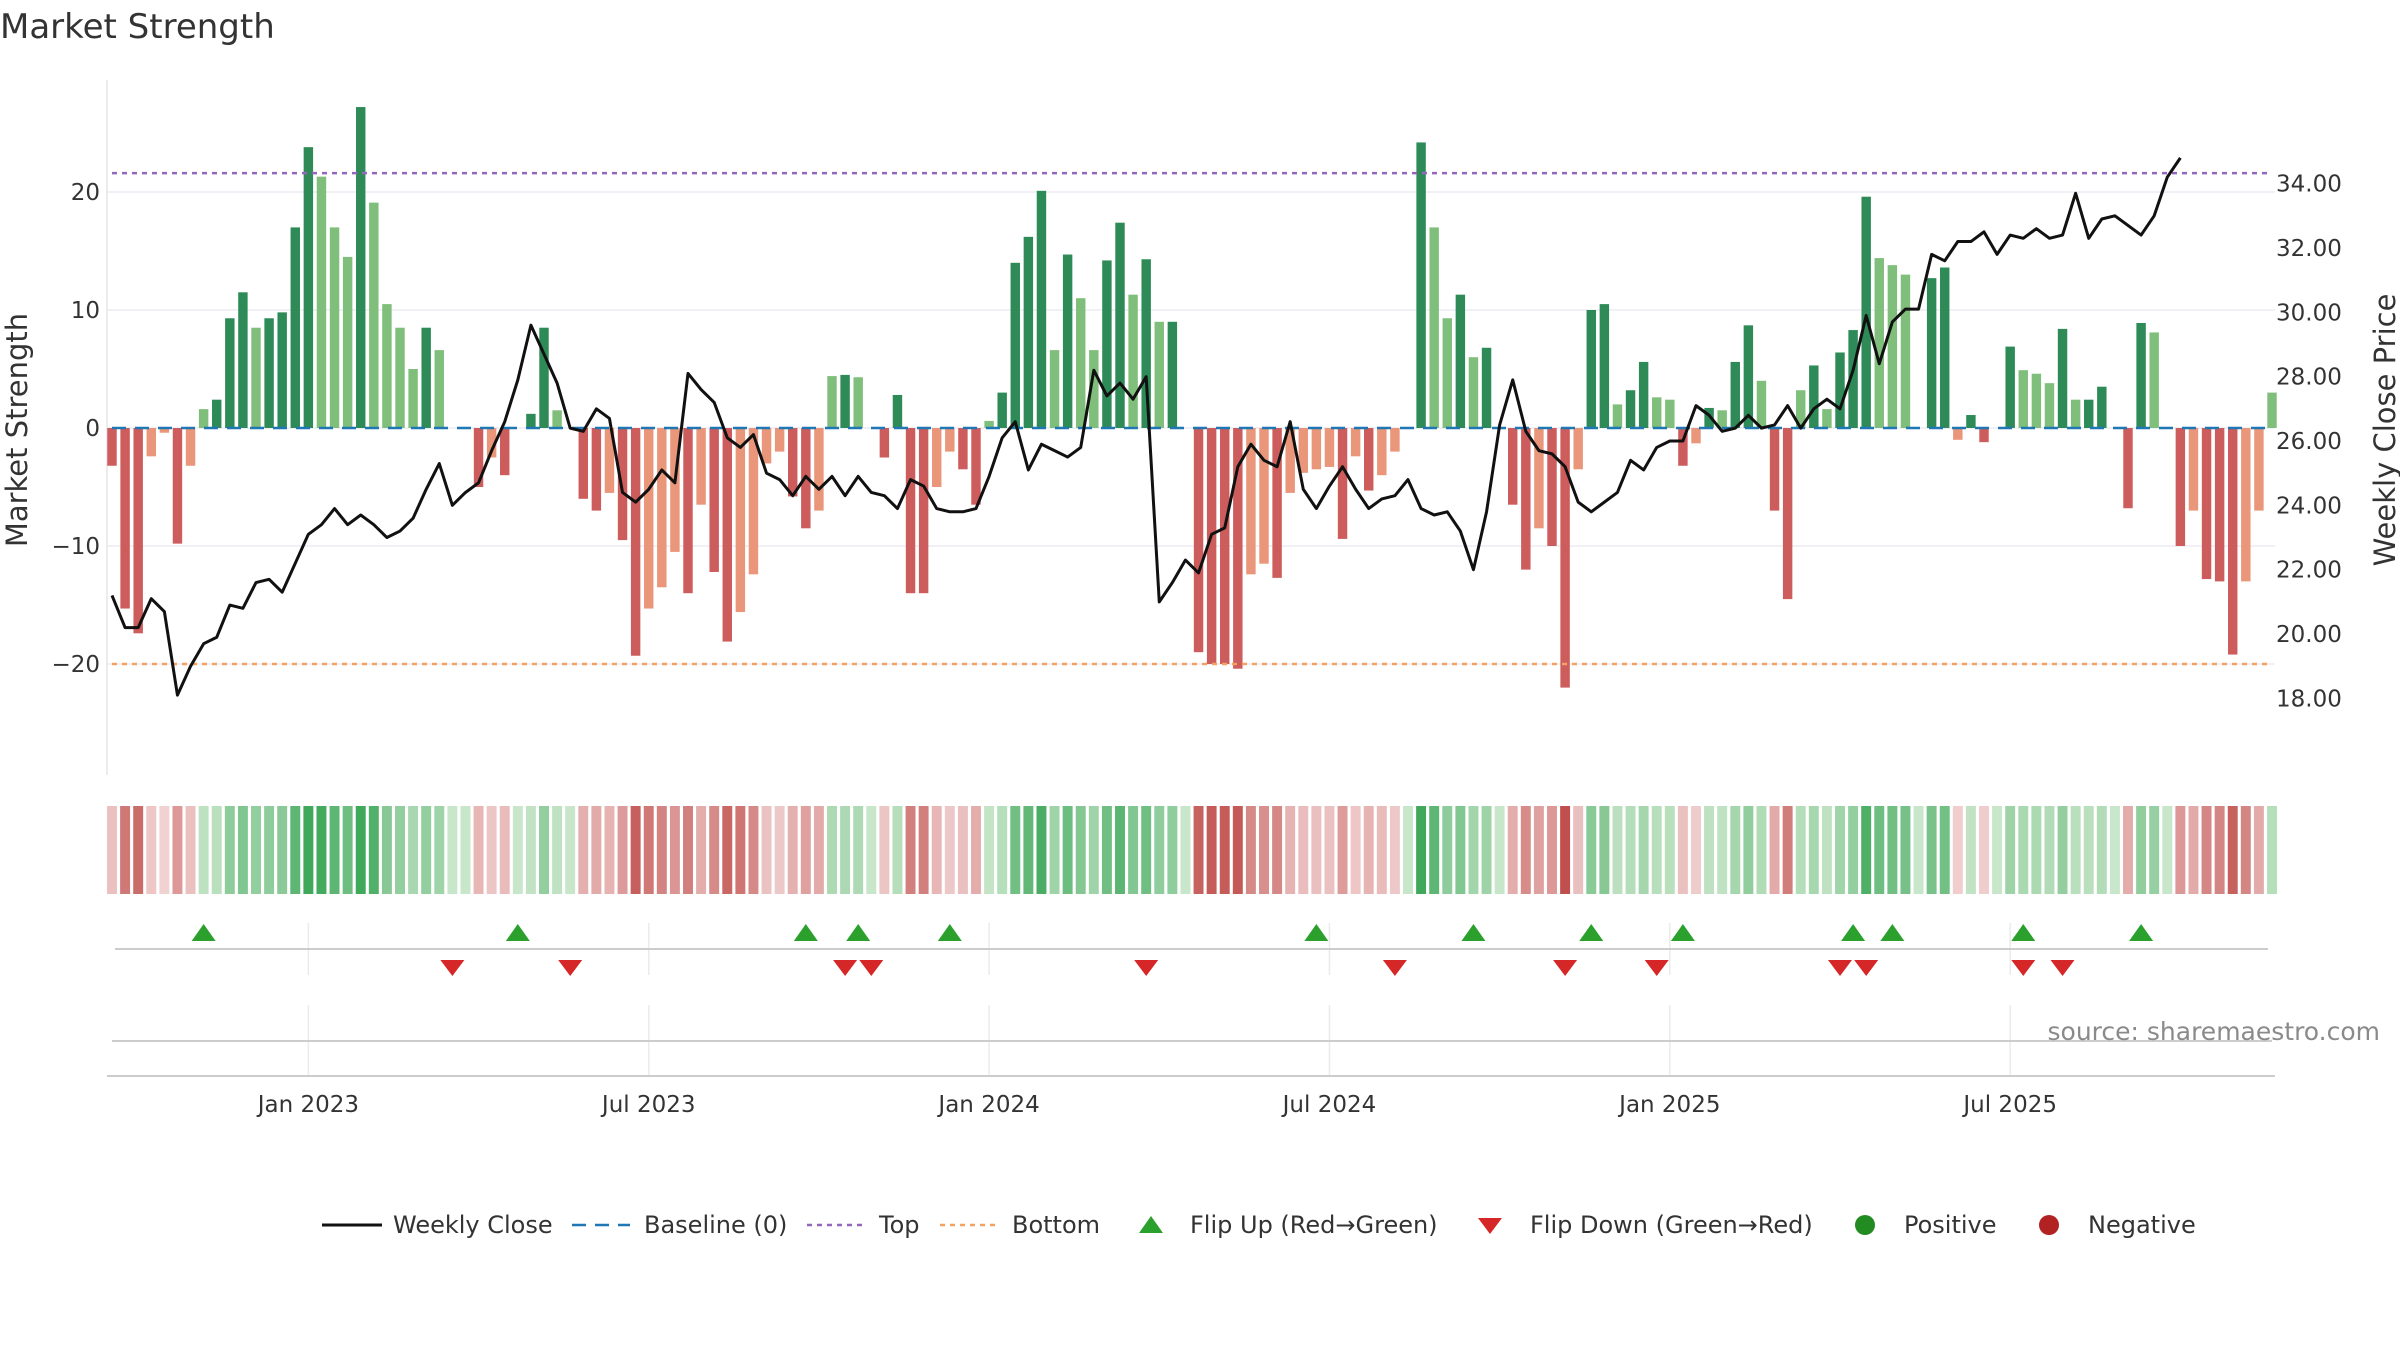 The height and width of the screenshot is (1350, 2400). I want to click on x-tick-label: Jul 2023, so click(648, 1105).